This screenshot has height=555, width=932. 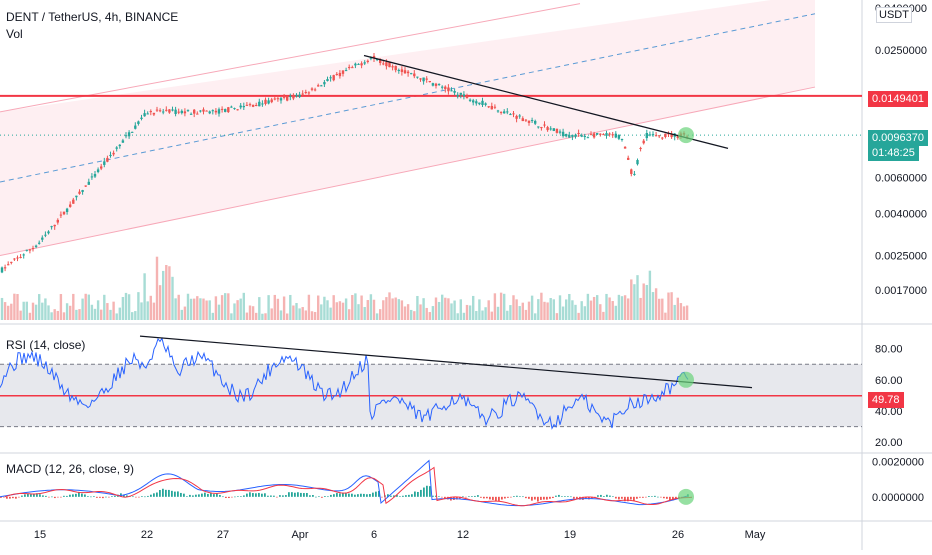 I want to click on macd-cross-marker, so click(x=686, y=496).